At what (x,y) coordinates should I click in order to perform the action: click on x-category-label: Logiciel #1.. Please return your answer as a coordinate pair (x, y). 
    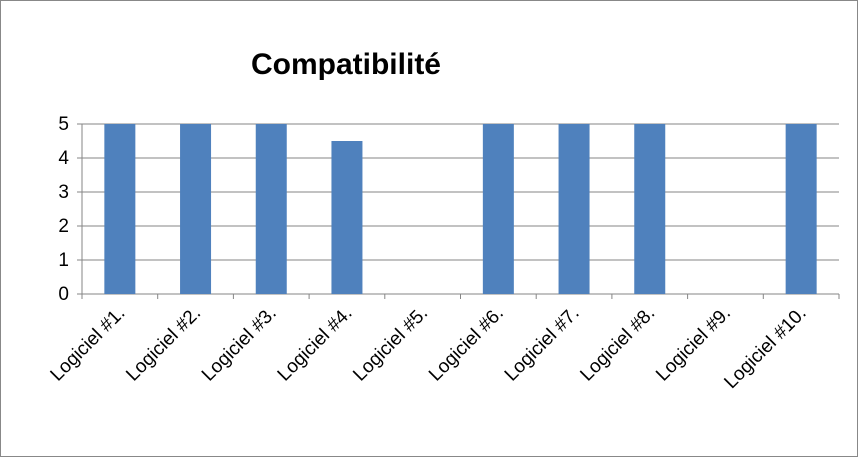
    Looking at the image, I should click on (88, 344).